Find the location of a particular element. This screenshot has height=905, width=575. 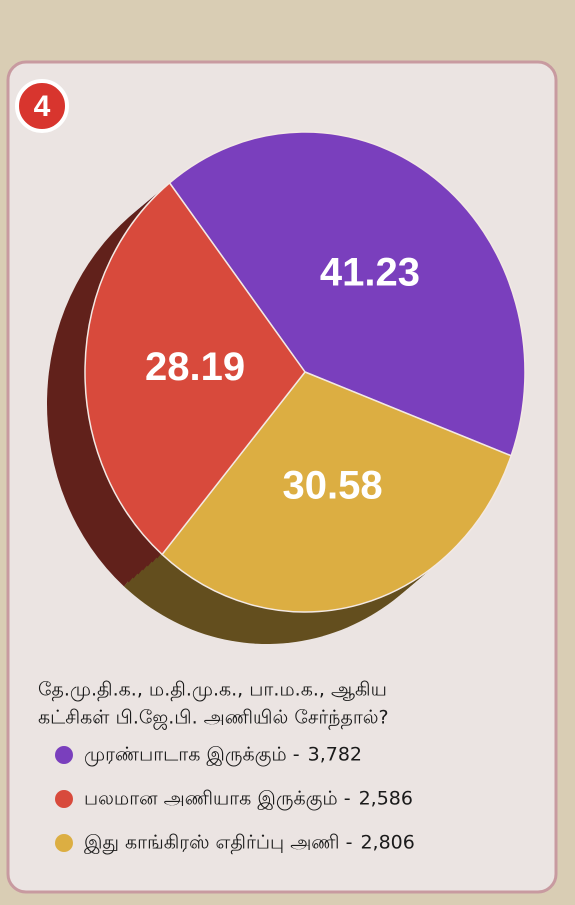

legend-count: 3,782 is located at coordinates (335, 755).